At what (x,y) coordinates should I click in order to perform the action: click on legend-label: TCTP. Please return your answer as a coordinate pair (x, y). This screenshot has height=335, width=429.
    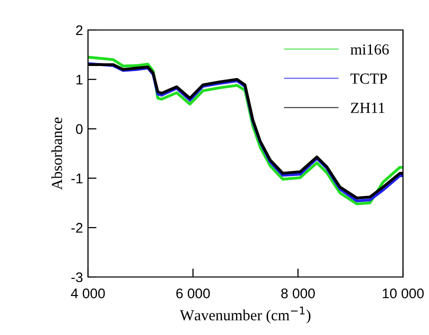
    Looking at the image, I should click on (368, 79).